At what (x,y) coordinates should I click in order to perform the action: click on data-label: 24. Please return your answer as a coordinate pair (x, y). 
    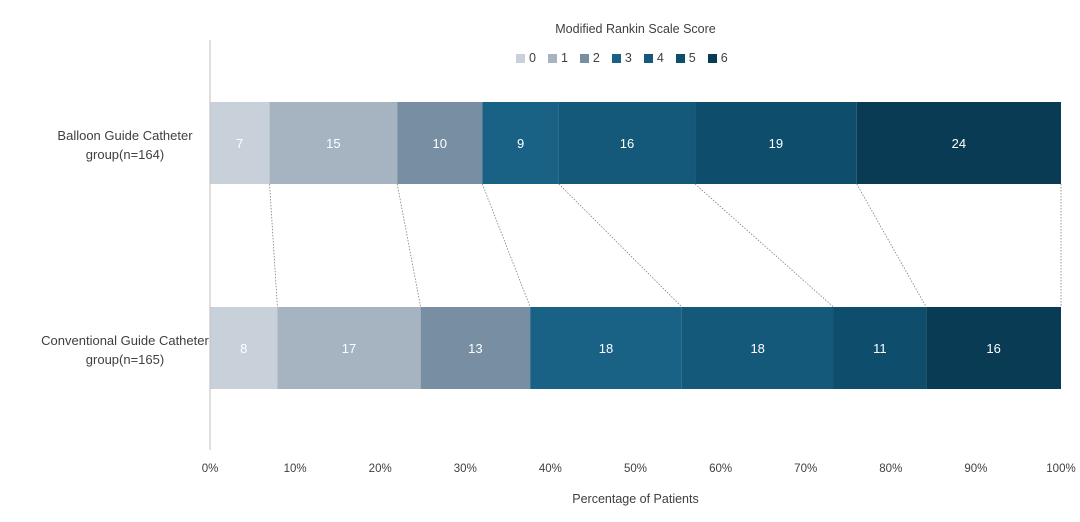
    Looking at the image, I should click on (959, 143).